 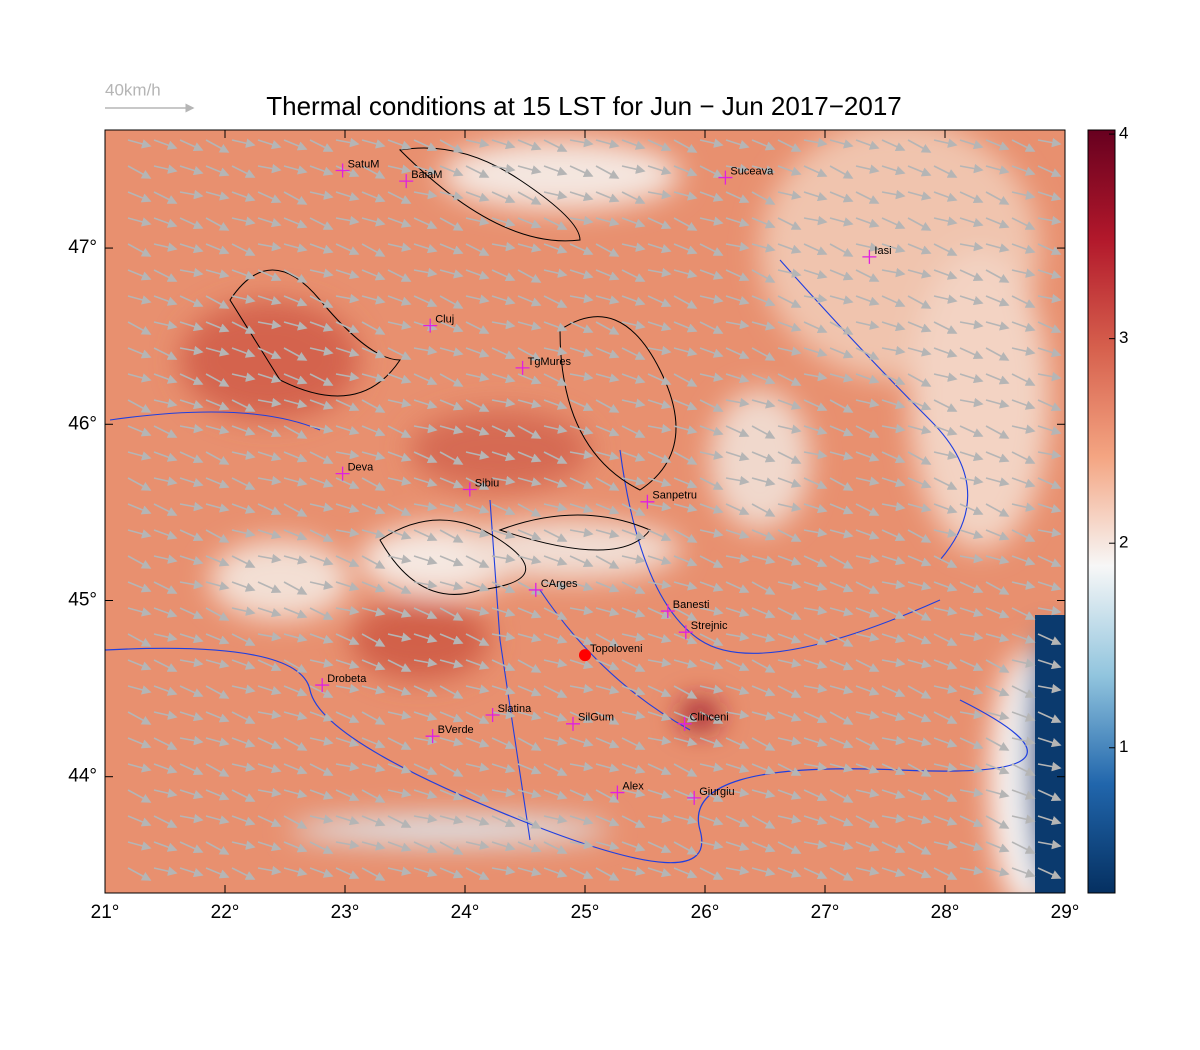 What do you see at coordinates (535, 589) in the screenshot?
I see `city-marker` at bounding box center [535, 589].